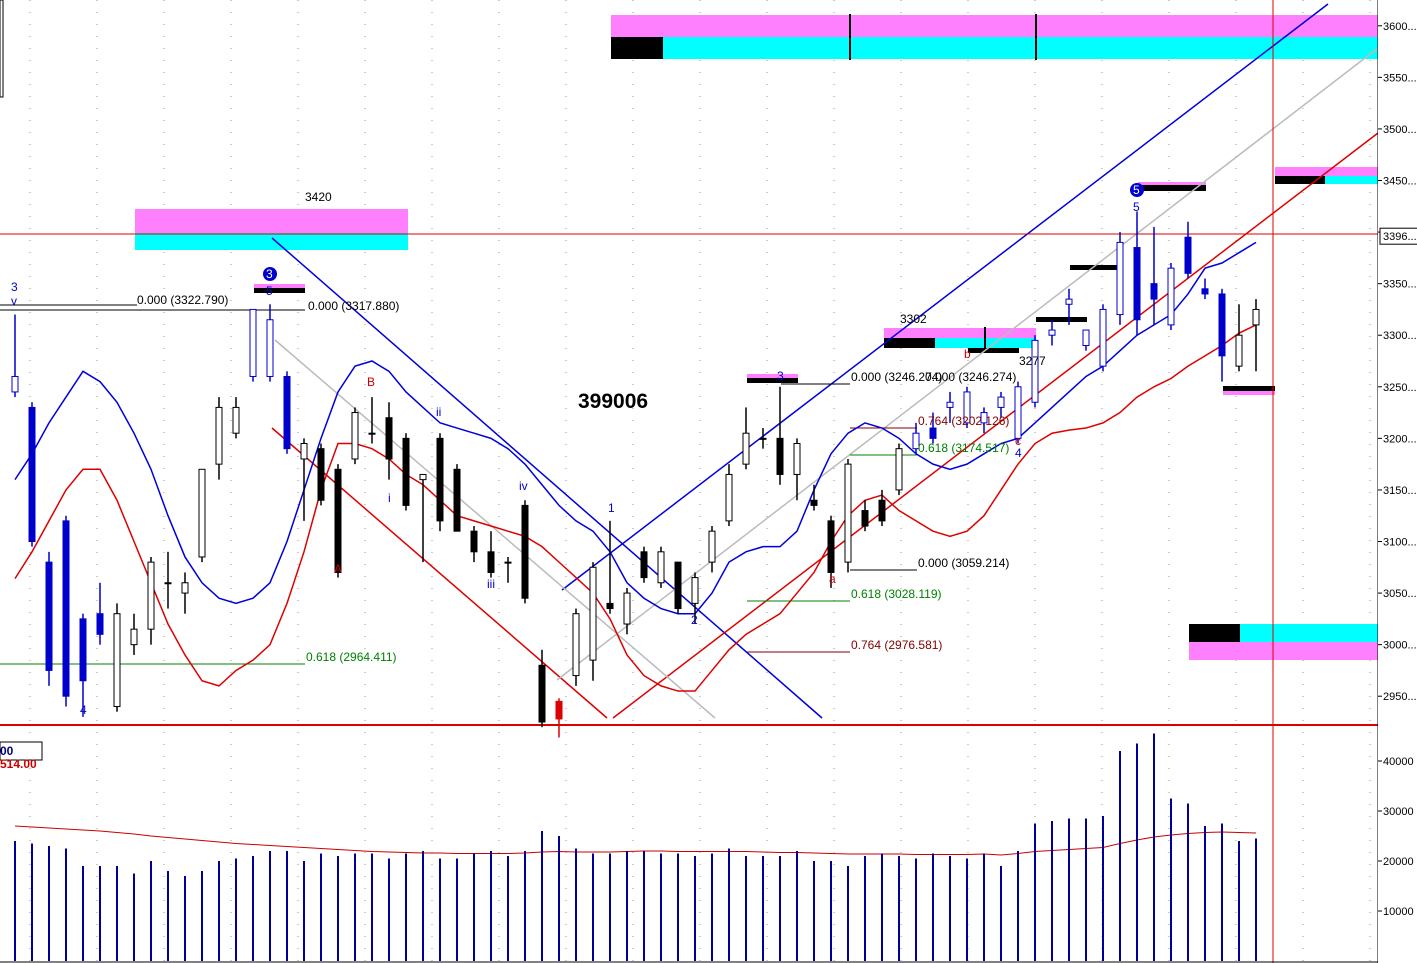 This screenshot has height=963, width=1417. What do you see at coordinates (523, 486) in the screenshot?
I see `annotation: iv` at bounding box center [523, 486].